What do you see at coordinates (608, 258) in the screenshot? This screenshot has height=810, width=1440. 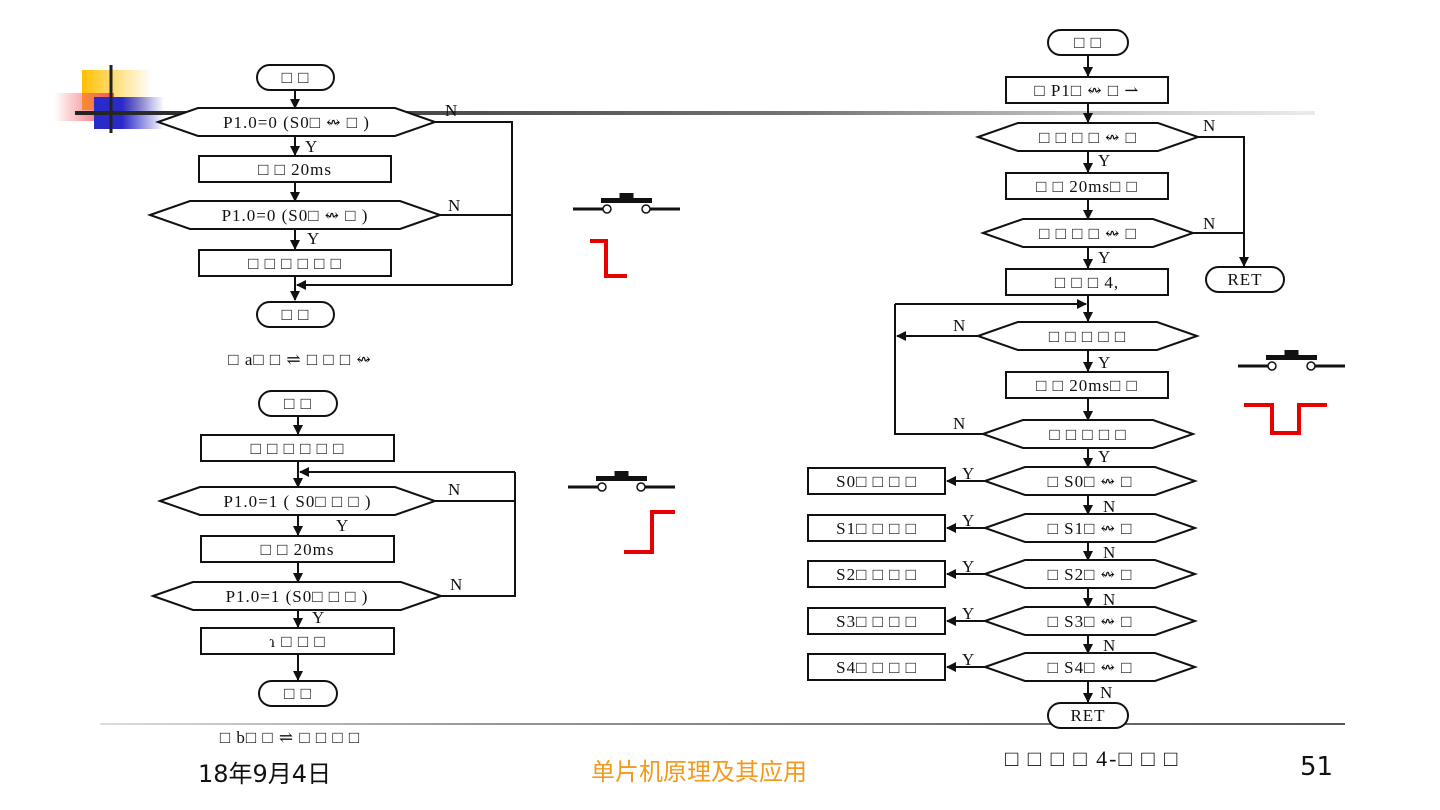 I see `falling-edge-waveform` at bounding box center [608, 258].